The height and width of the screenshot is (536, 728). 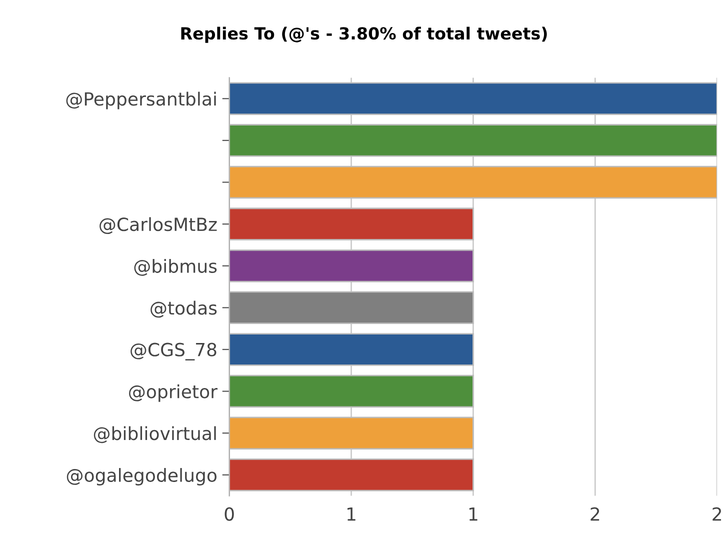 What do you see at coordinates (364, 34) in the screenshot?
I see `chart-title: Replies To (@'s - 3.80% of total tweets)` at bounding box center [364, 34].